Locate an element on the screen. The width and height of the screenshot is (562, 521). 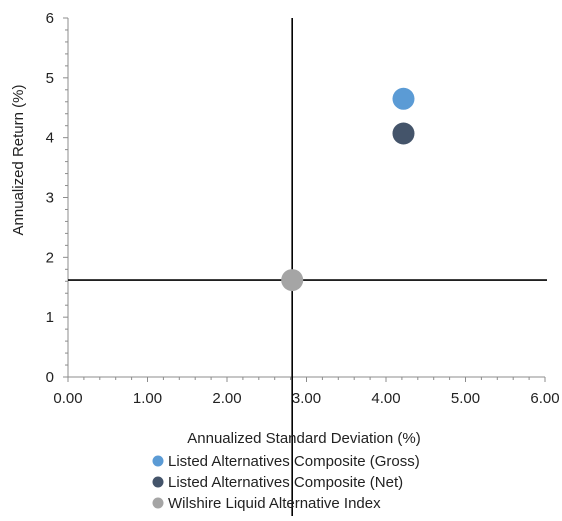
y-tick-label: 2 is located at coordinates (50, 257).